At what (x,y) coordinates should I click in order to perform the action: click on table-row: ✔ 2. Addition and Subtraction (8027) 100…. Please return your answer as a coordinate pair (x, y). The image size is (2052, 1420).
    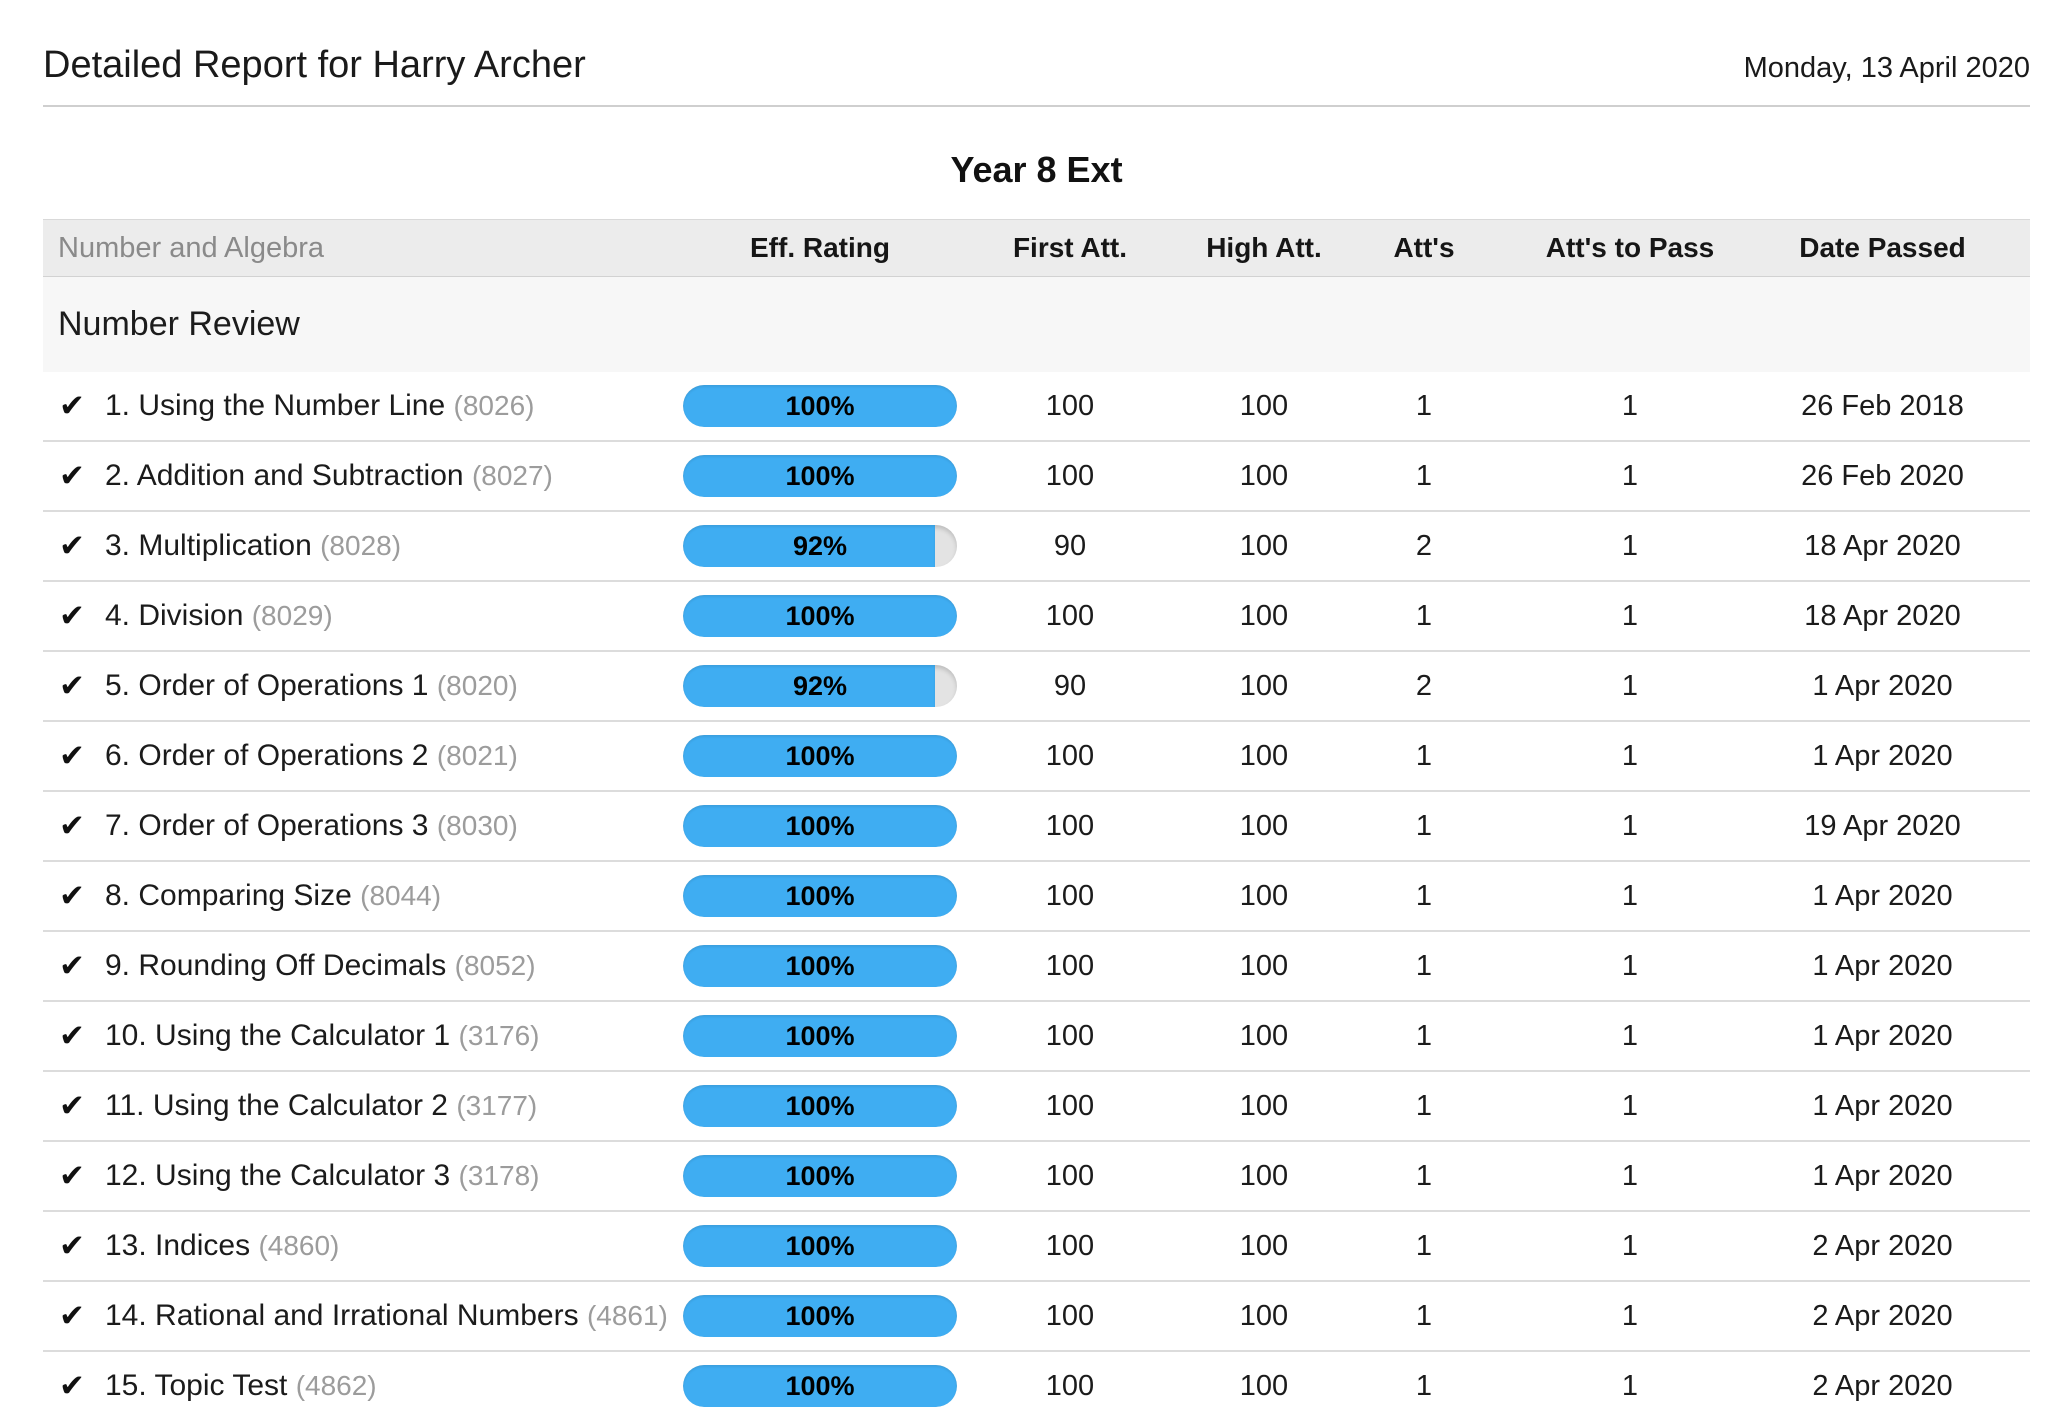
    Looking at the image, I should click on (1036, 477).